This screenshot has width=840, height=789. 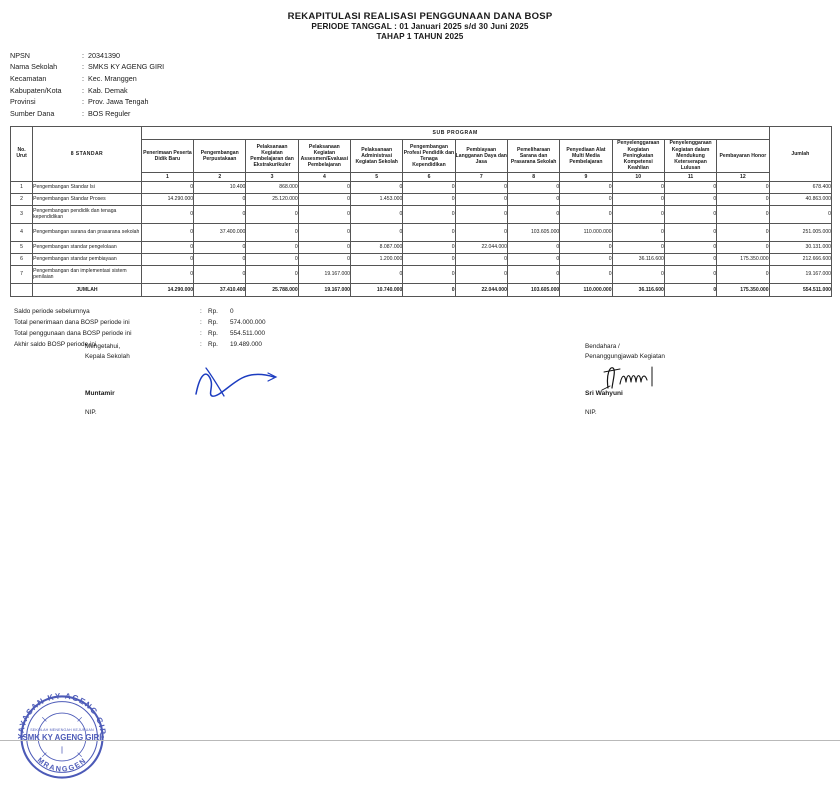 What do you see at coordinates (377, 176) in the screenshot?
I see `colnum-5: 5` at bounding box center [377, 176].